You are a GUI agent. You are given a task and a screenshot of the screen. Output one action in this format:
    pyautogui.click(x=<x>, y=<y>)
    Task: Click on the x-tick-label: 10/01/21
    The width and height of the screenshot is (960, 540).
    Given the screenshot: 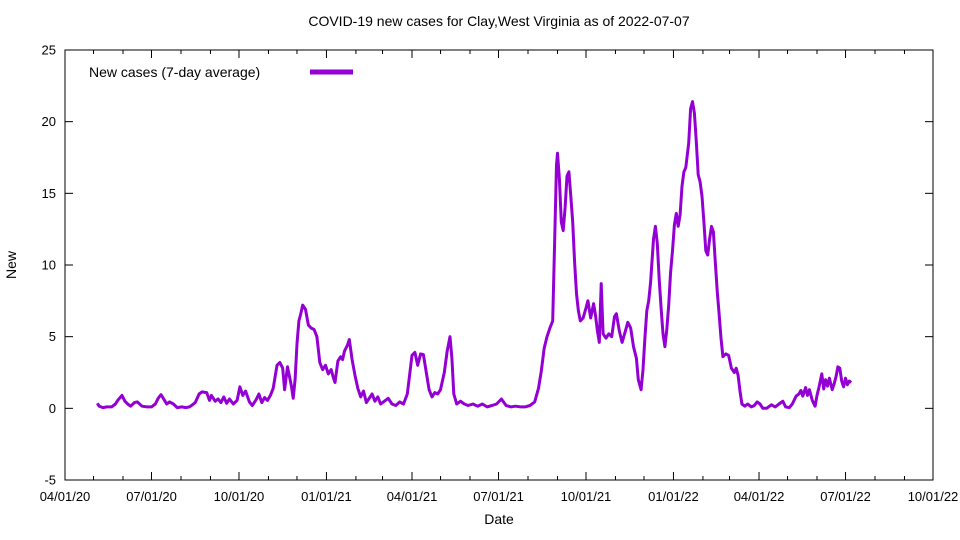 What is the action you would take?
    pyautogui.click(x=586, y=496)
    